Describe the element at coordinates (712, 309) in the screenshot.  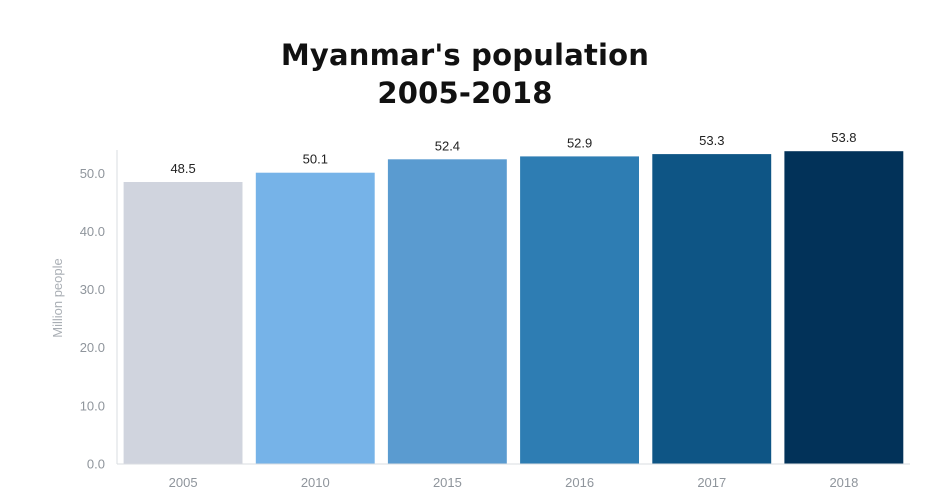
I see `bar-2017` at that location.